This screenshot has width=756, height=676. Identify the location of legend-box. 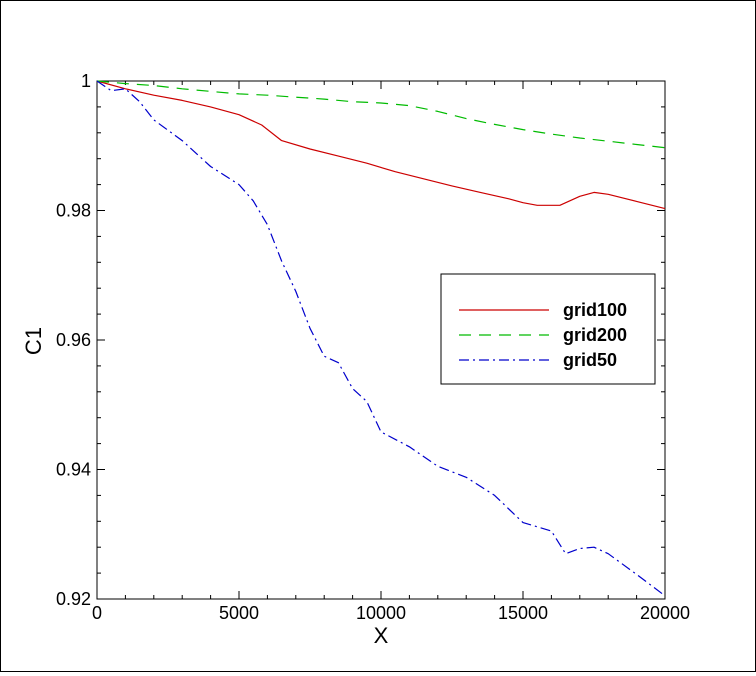
(548, 329).